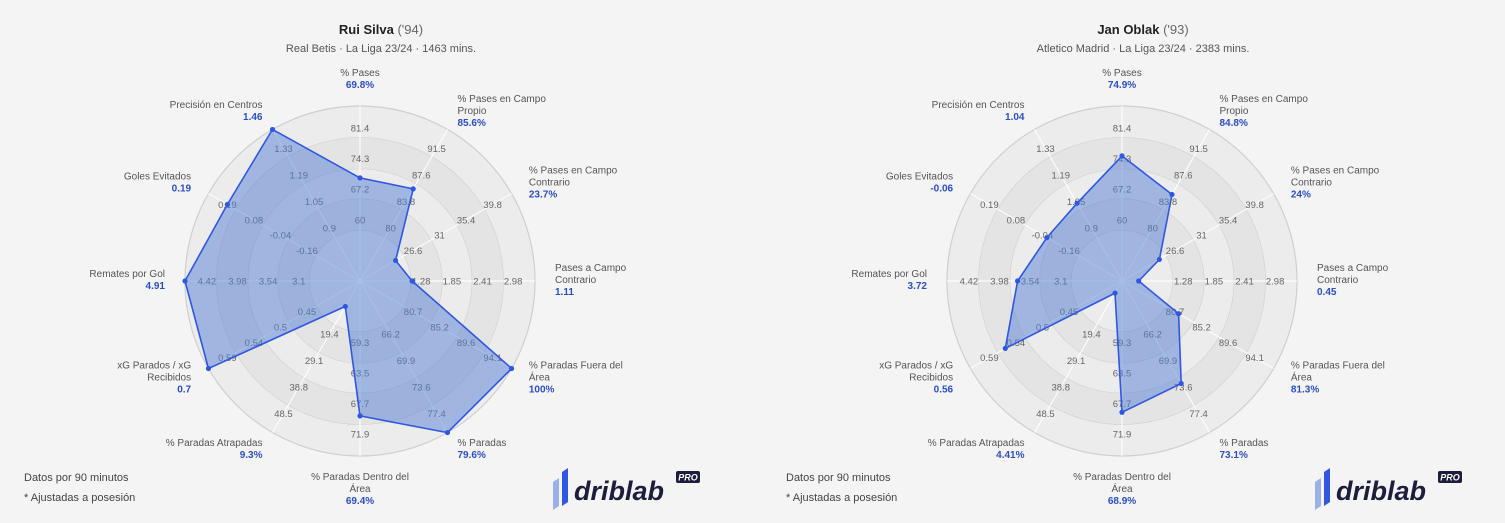  Describe the element at coordinates (360, 85) in the screenshot. I see `axis-value: 69.8%` at that location.